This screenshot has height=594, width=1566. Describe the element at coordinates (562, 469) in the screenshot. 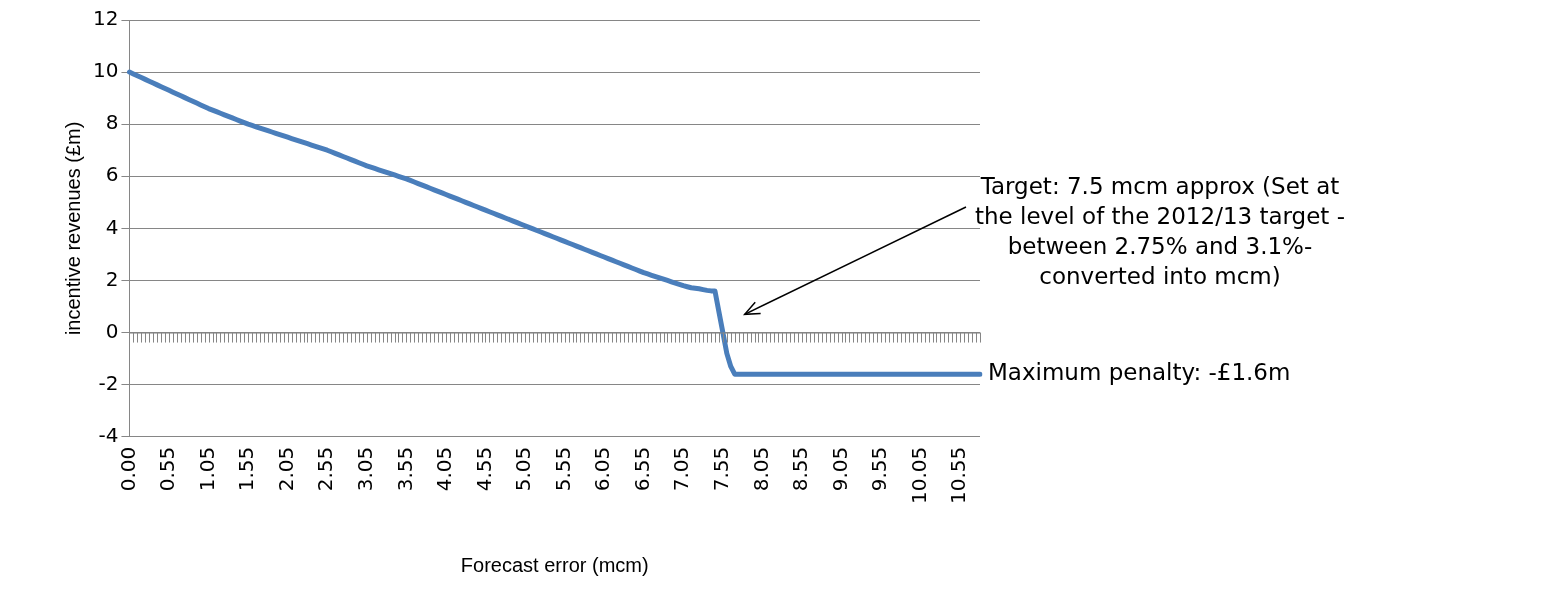

I see `x-tick-label: 5.55` at that location.